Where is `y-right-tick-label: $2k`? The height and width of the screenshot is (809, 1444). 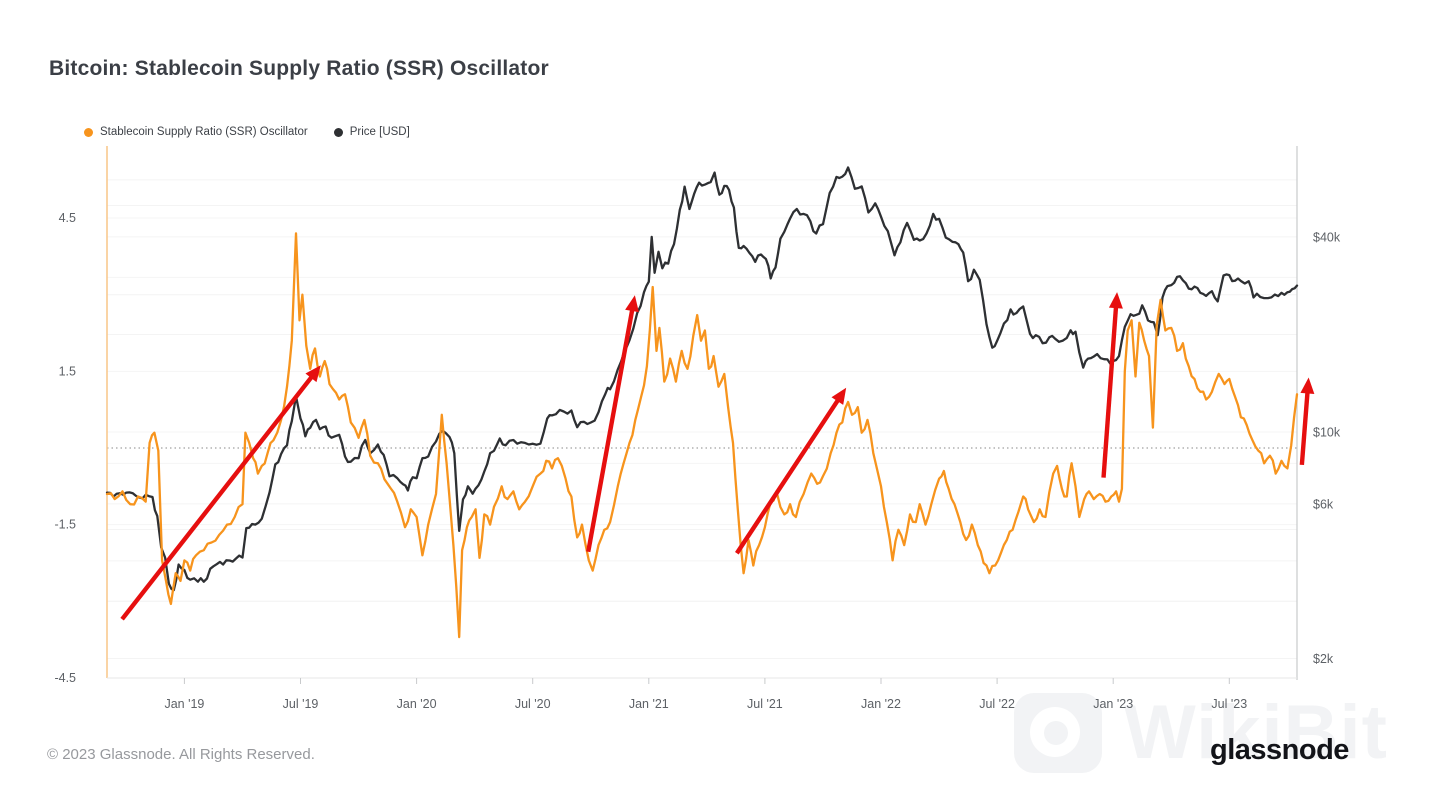 y-right-tick-label: $2k is located at coordinates (1323, 659).